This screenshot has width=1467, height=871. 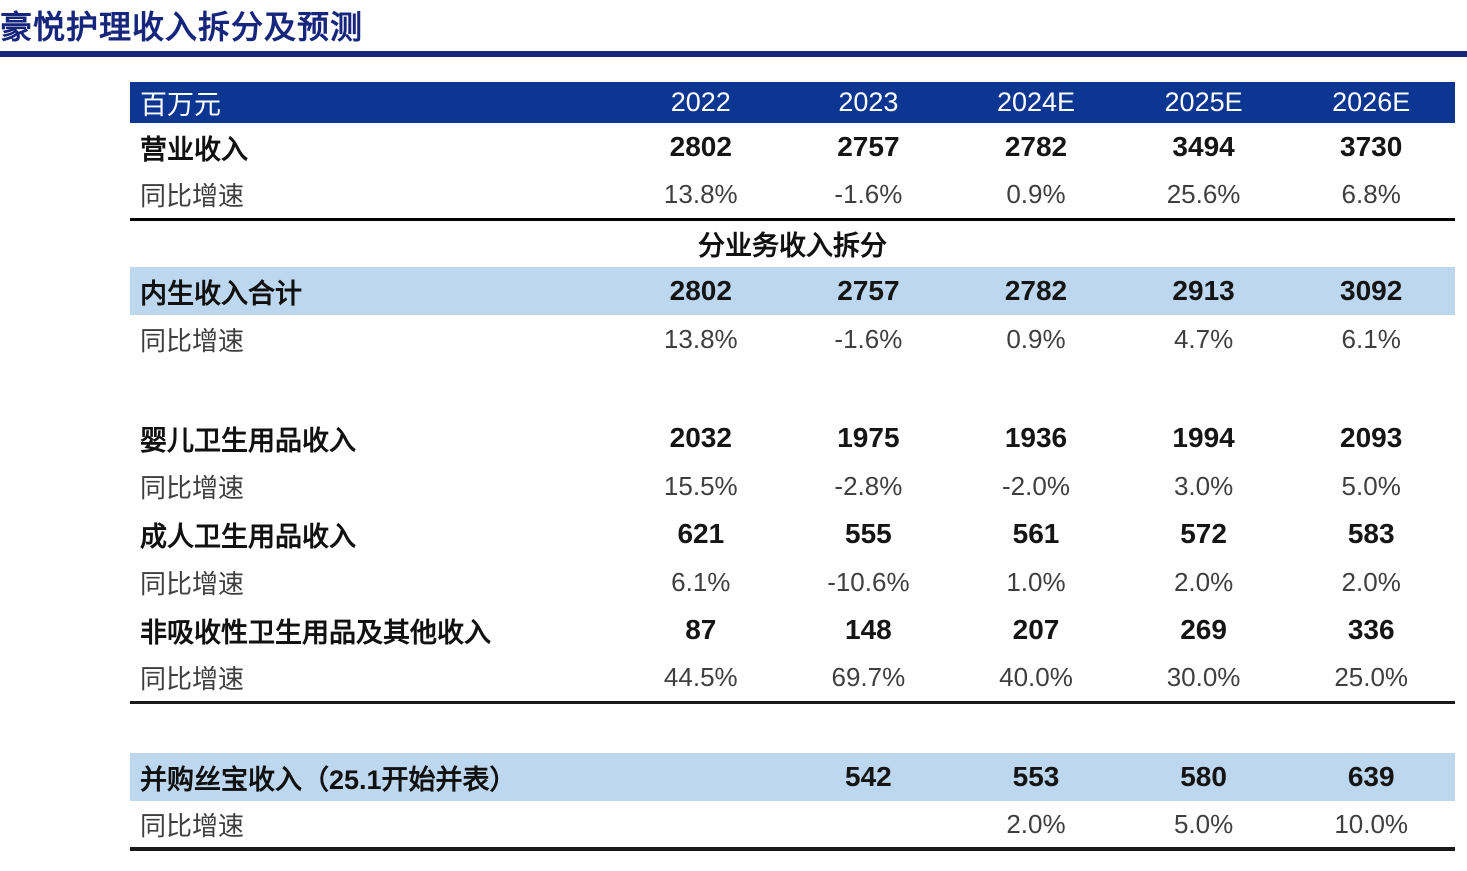 What do you see at coordinates (792, 678) in the screenshot?
I see `table-row-yoy-growth: 同比增速 44.5% 69.7% 40.0% 30.0% 25.0%` at bounding box center [792, 678].